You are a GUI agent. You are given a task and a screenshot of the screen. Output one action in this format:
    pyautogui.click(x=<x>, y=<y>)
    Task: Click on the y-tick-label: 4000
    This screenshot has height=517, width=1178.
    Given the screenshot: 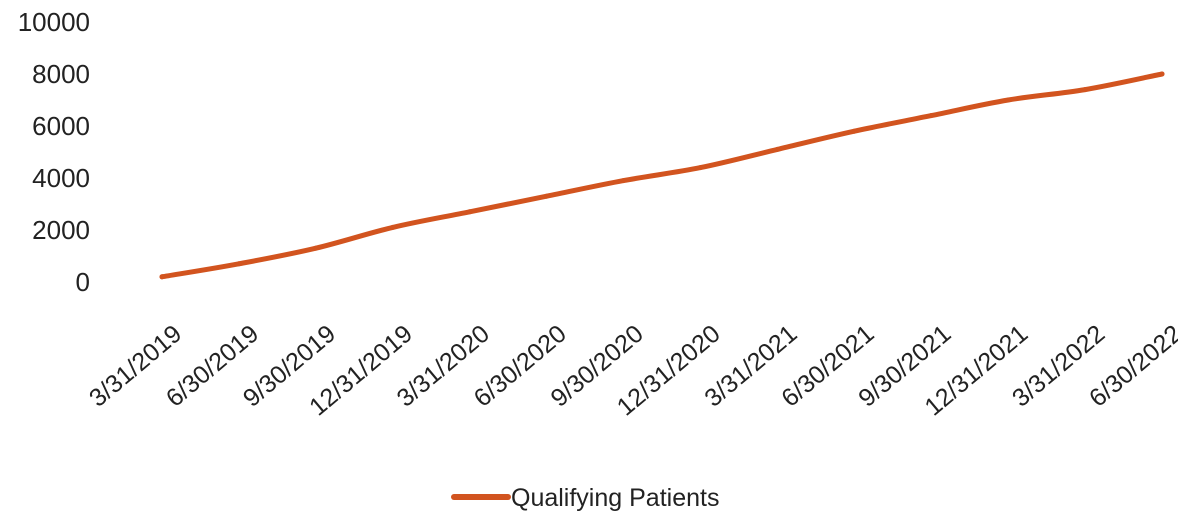 What is the action you would take?
    pyautogui.click(x=61, y=178)
    